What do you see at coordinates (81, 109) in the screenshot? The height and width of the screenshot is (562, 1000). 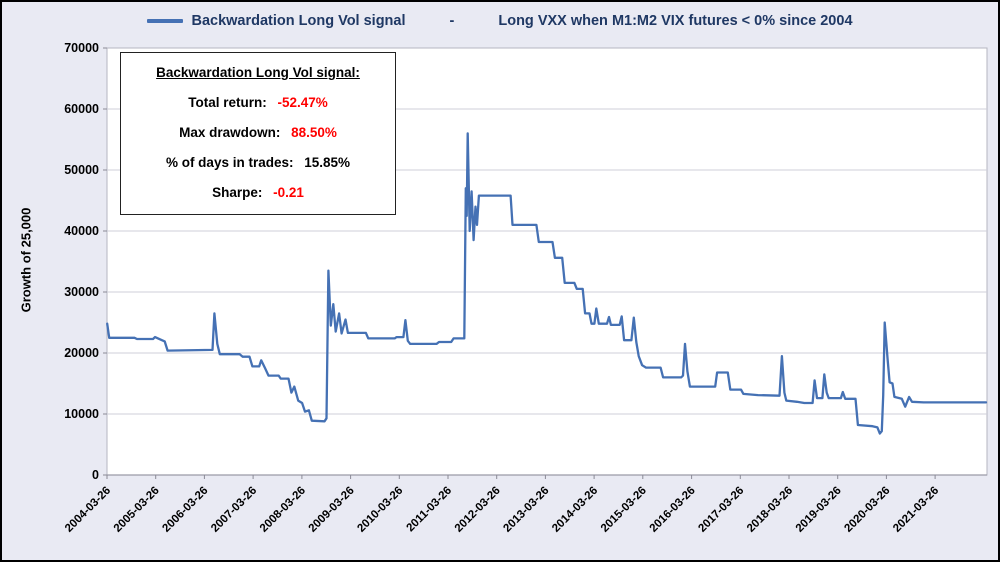 I see `y-tick-label: 60000` at bounding box center [81, 109].